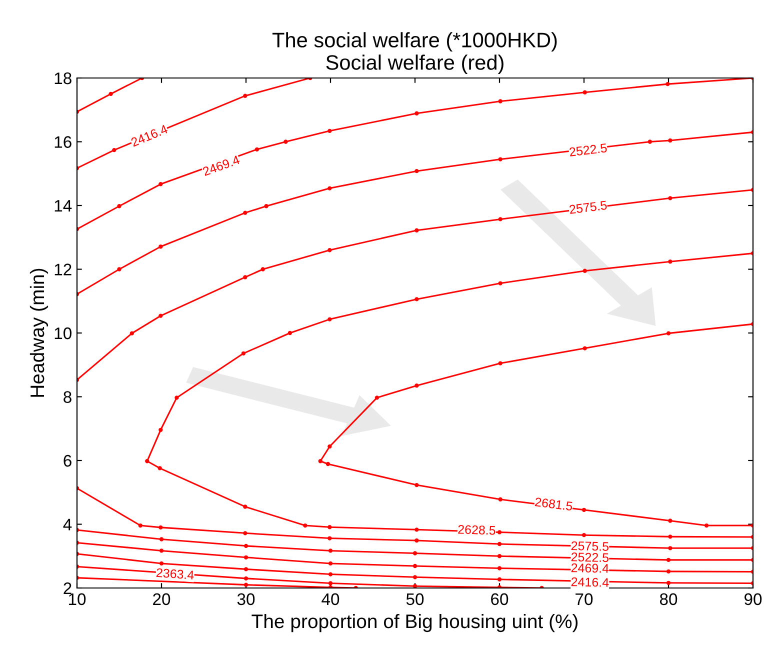  What do you see at coordinates (161, 599) in the screenshot?
I see `x-tick-label: 20` at bounding box center [161, 599].